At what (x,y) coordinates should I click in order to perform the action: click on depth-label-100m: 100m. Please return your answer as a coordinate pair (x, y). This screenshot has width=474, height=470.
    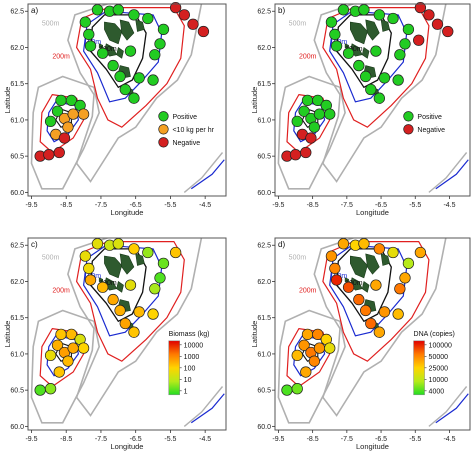
    Looking at the image, I should click on (108, 49).